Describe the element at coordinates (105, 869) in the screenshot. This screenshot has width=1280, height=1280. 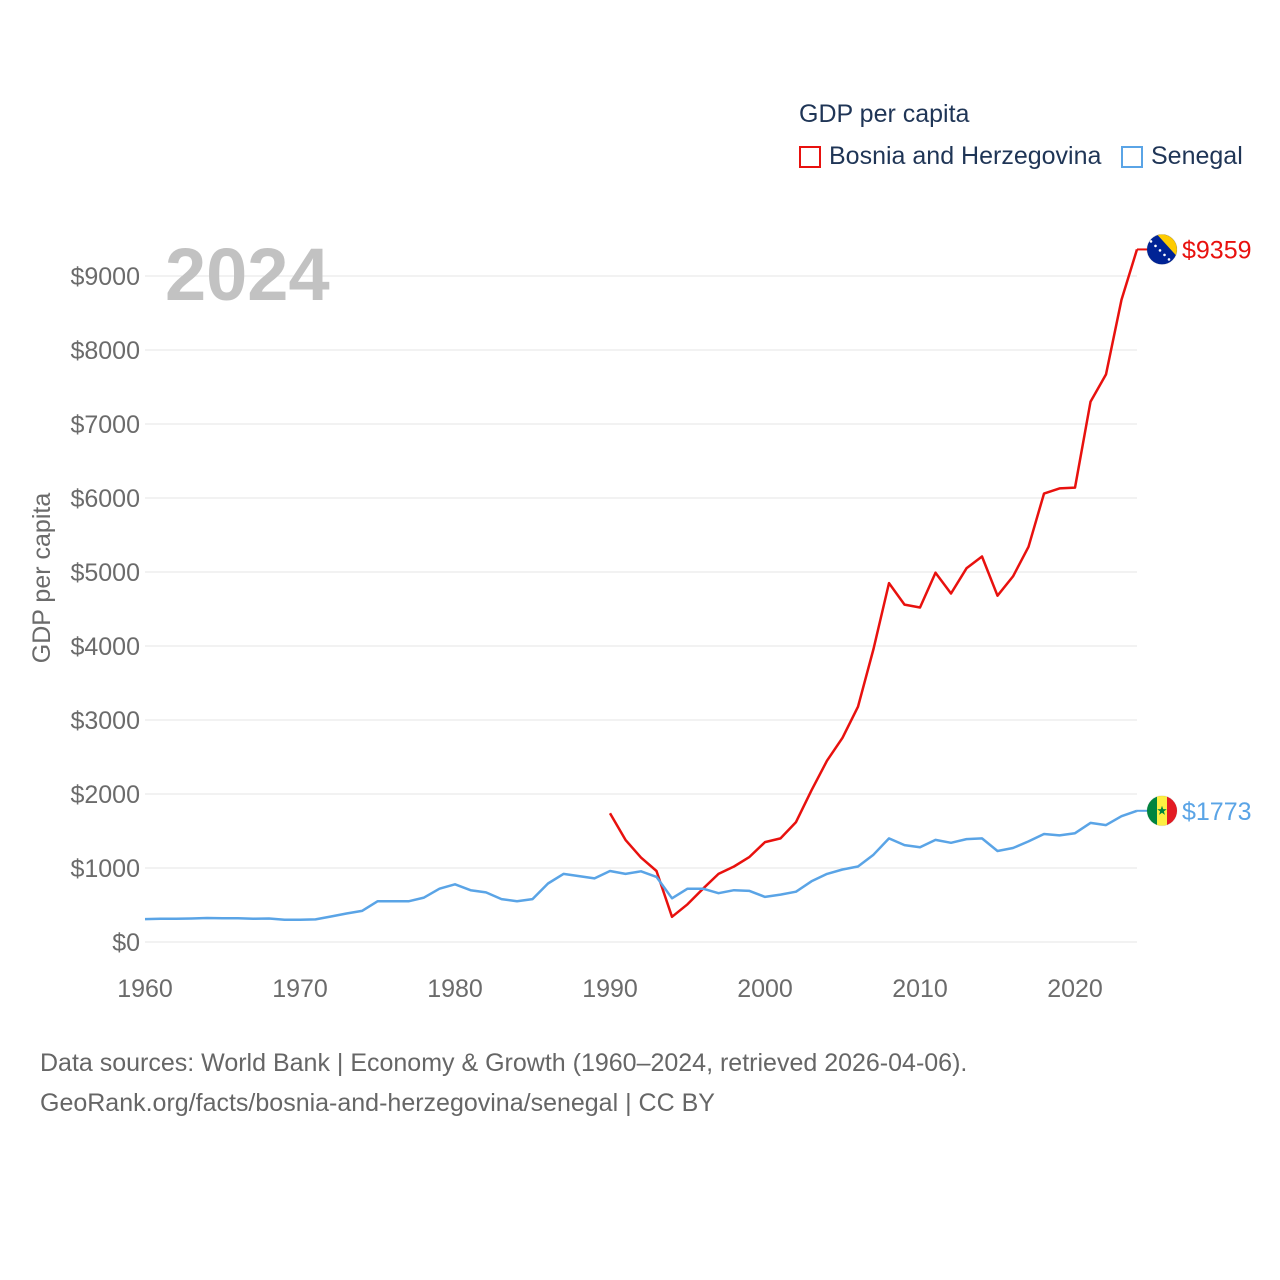
I see `y-tick-label: $1000` at that location.